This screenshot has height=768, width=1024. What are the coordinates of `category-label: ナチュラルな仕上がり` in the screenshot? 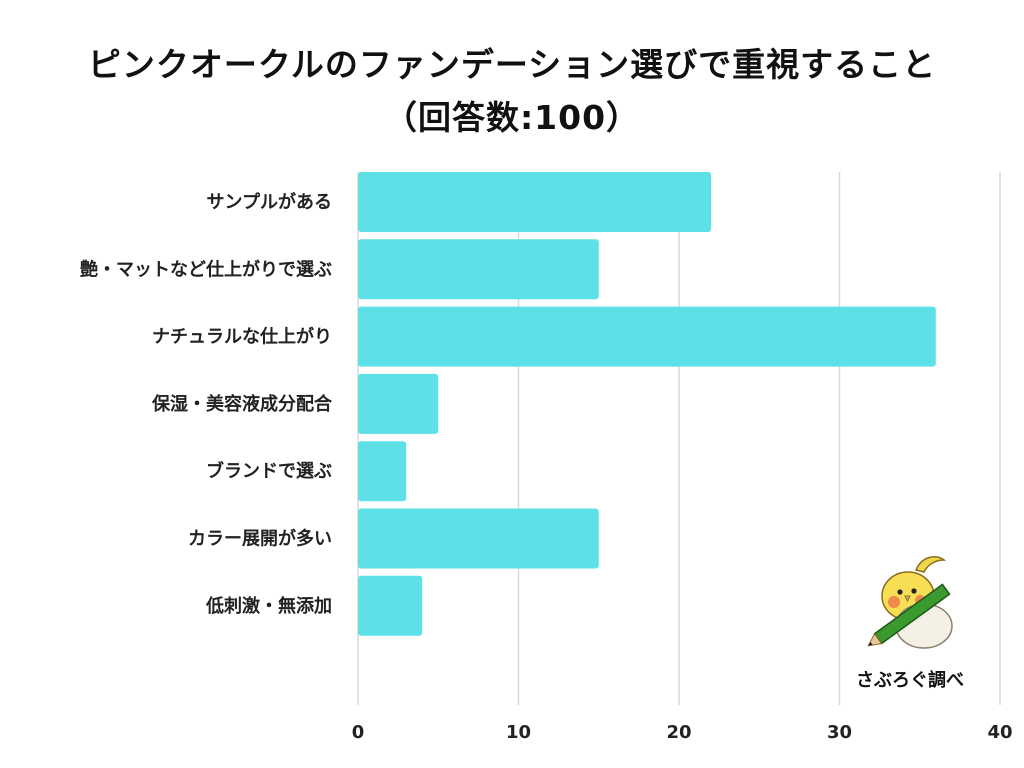 It's located at (242, 337).